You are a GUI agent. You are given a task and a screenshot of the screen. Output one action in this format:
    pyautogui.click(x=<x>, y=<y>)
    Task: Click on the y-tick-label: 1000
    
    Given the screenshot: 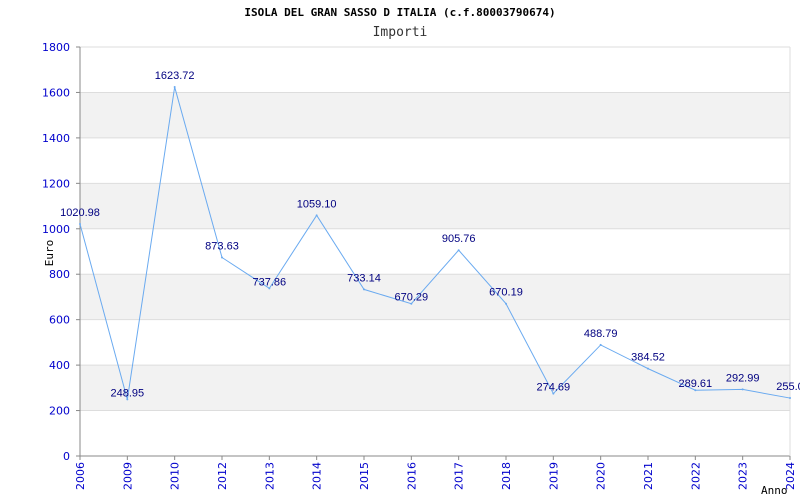 What is the action you would take?
    pyautogui.click(x=56, y=229)
    